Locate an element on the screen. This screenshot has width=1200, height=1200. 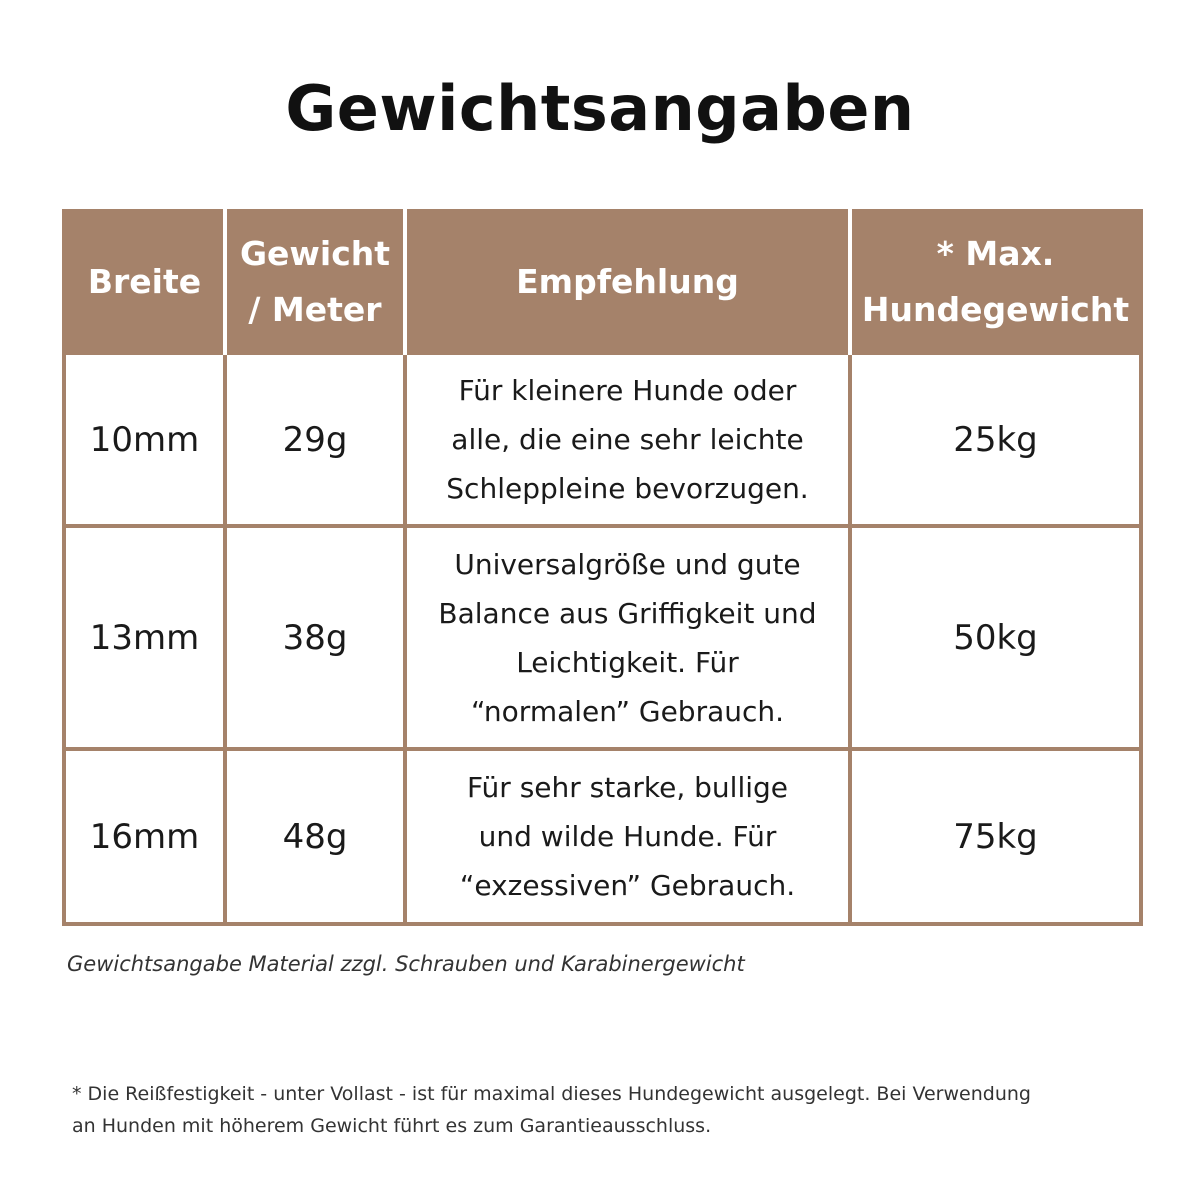
header-breite: Breite is located at coordinates (144, 282).